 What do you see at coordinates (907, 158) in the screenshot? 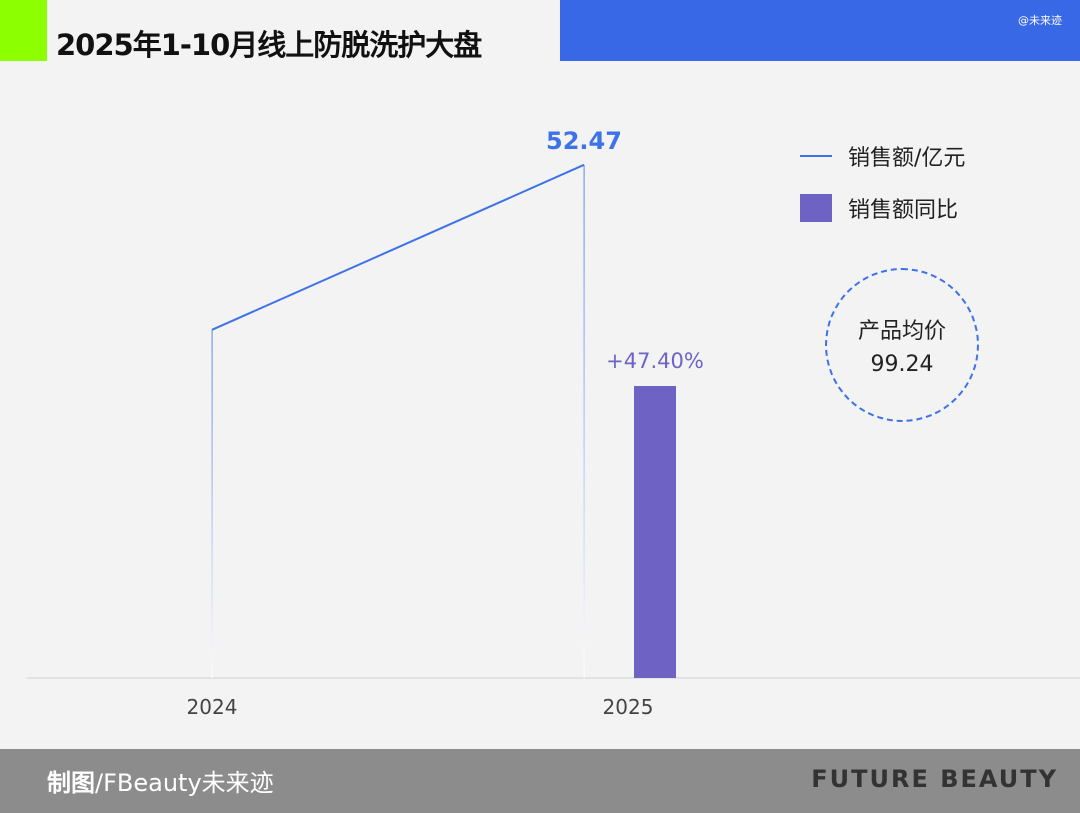
I see `legend-label: 销售额/亿元` at bounding box center [907, 158].